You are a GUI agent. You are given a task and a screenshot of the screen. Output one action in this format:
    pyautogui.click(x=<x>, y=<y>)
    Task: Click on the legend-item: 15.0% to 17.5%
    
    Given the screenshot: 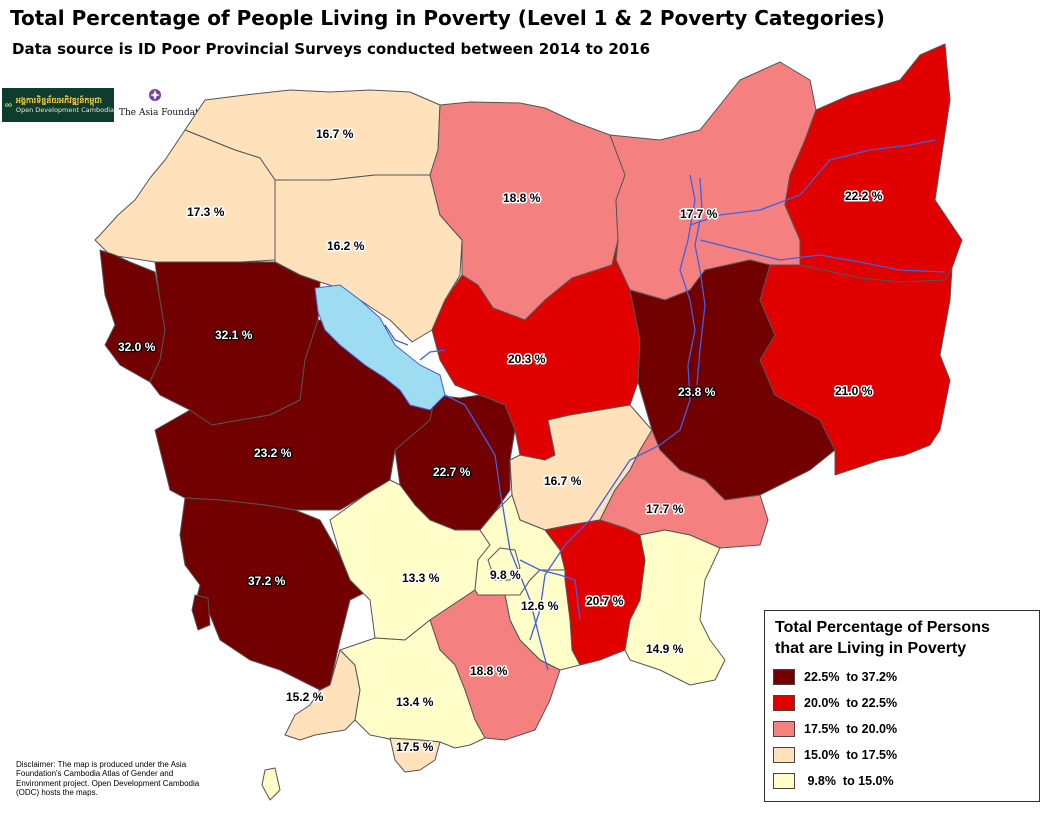 What is the action you would take?
    pyautogui.click(x=835, y=755)
    